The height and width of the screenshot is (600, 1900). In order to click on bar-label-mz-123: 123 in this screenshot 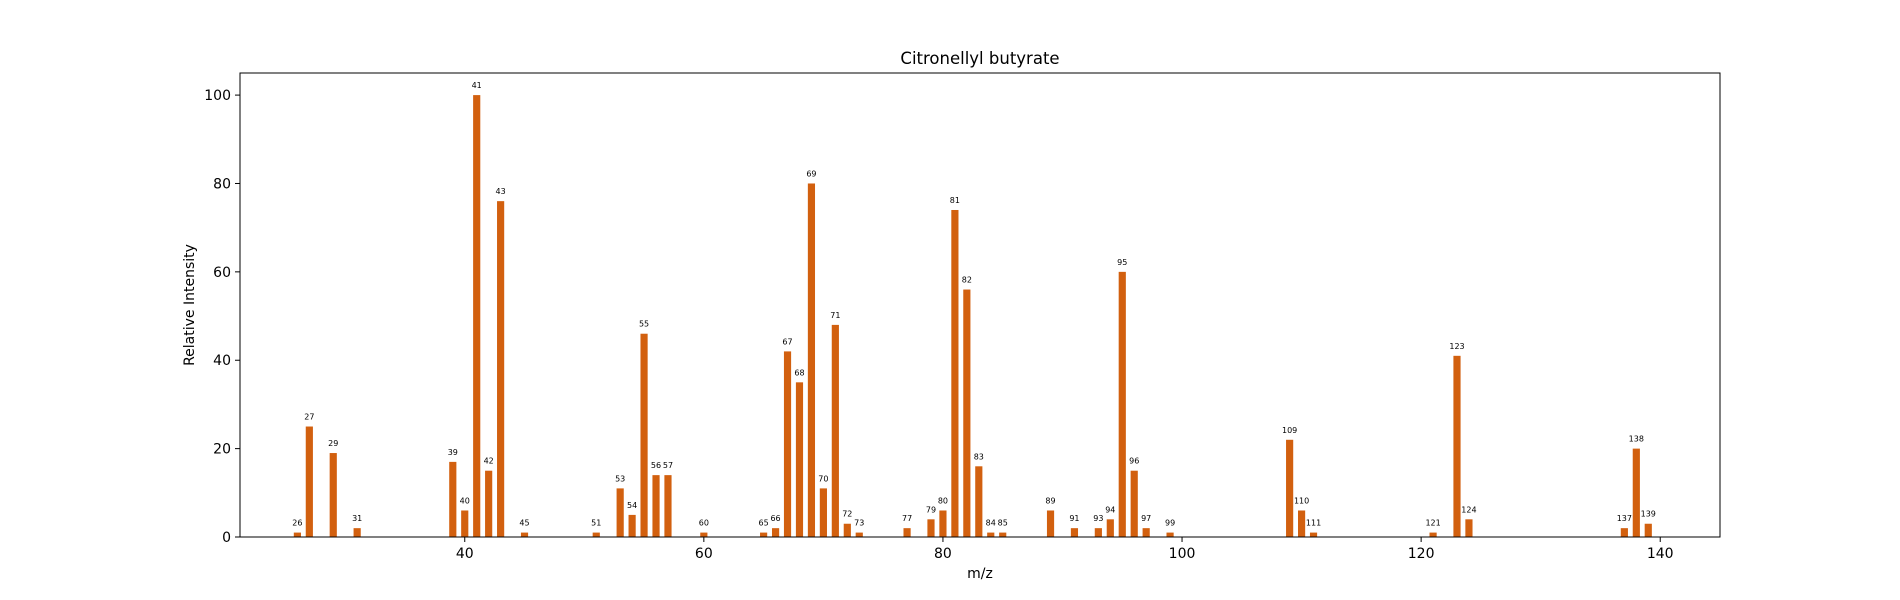, I will do `click(1456, 346)`.